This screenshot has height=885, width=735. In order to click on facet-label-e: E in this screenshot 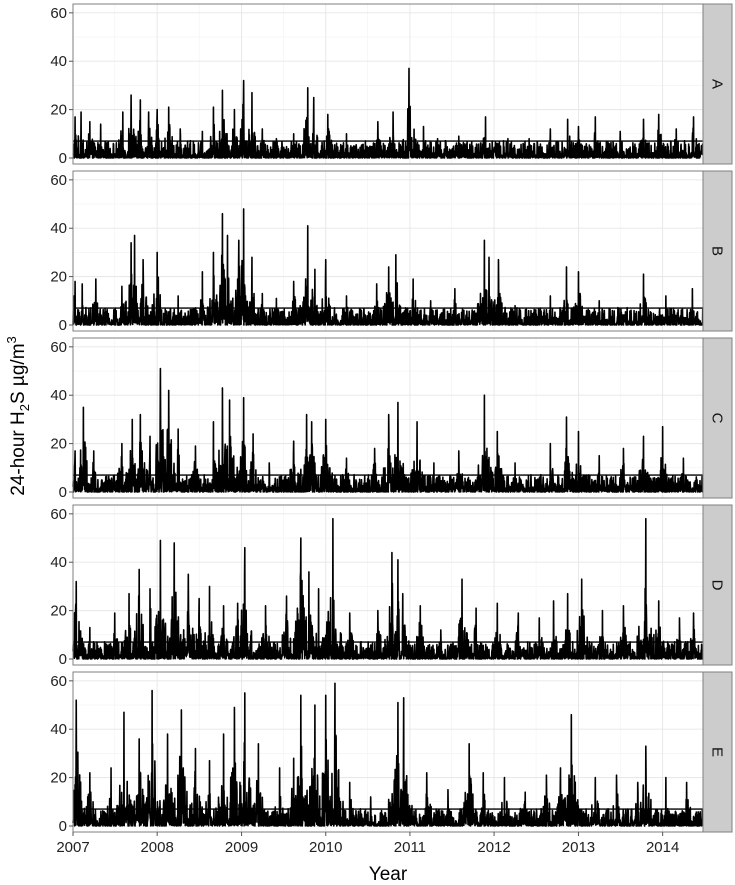, I will do `click(717, 752)`.